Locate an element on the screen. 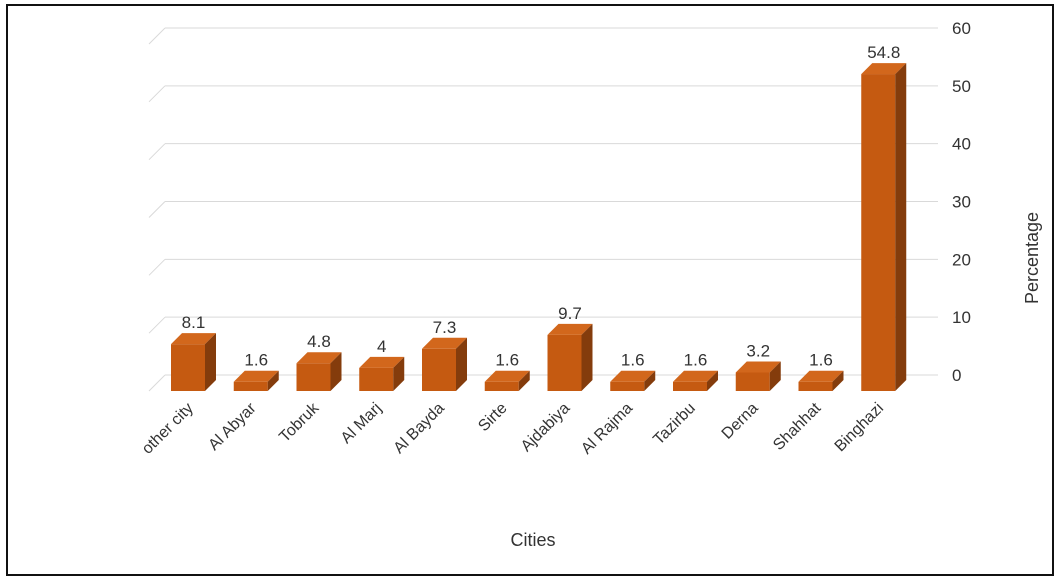 The height and width of the screenshot is (583, 1064). x-tick-label: Derna is located at coordinates (740, 421).